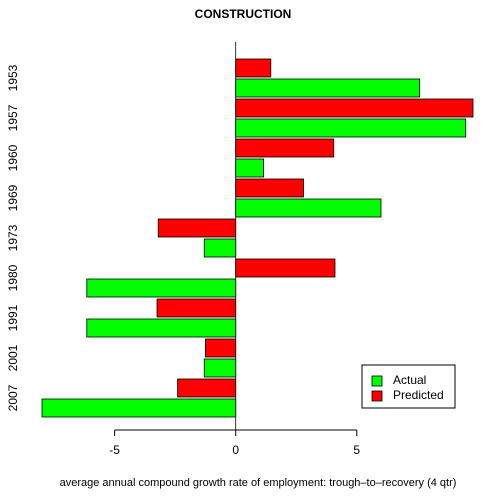  I want to click on x-tick-label: 0, so click(235, 450).